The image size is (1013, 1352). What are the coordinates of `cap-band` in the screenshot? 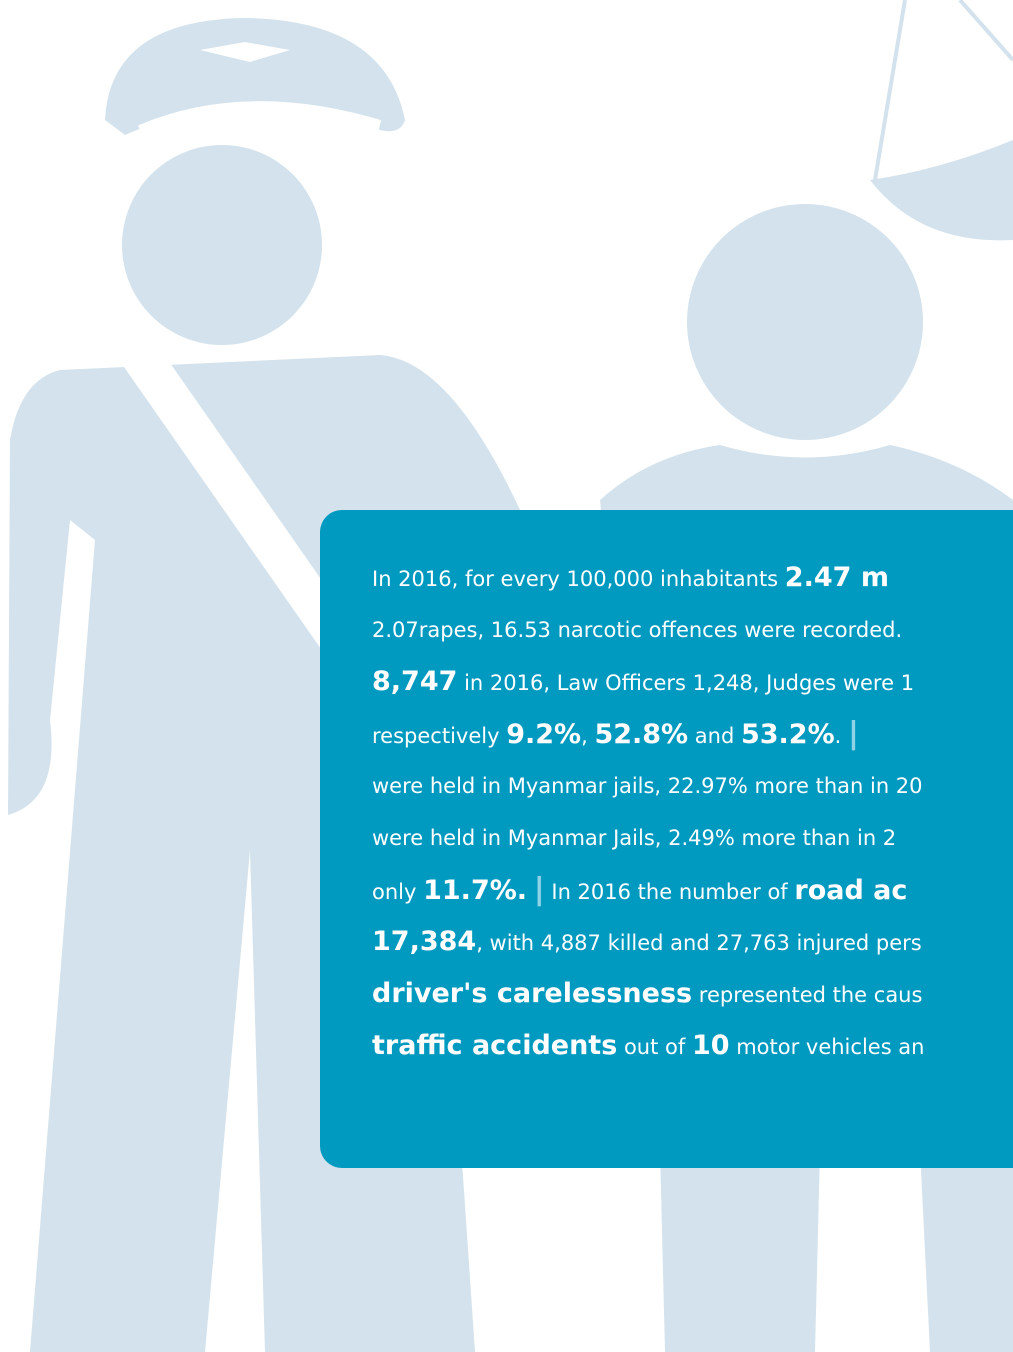 It's located at (260, 118).